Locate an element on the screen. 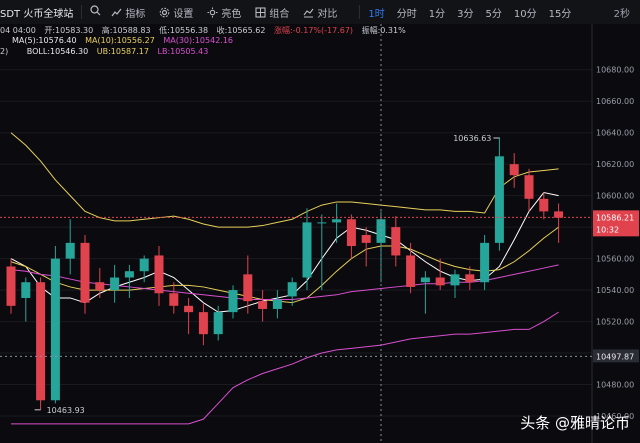  crosshair-price-tag is located at coordinates (616, 356).